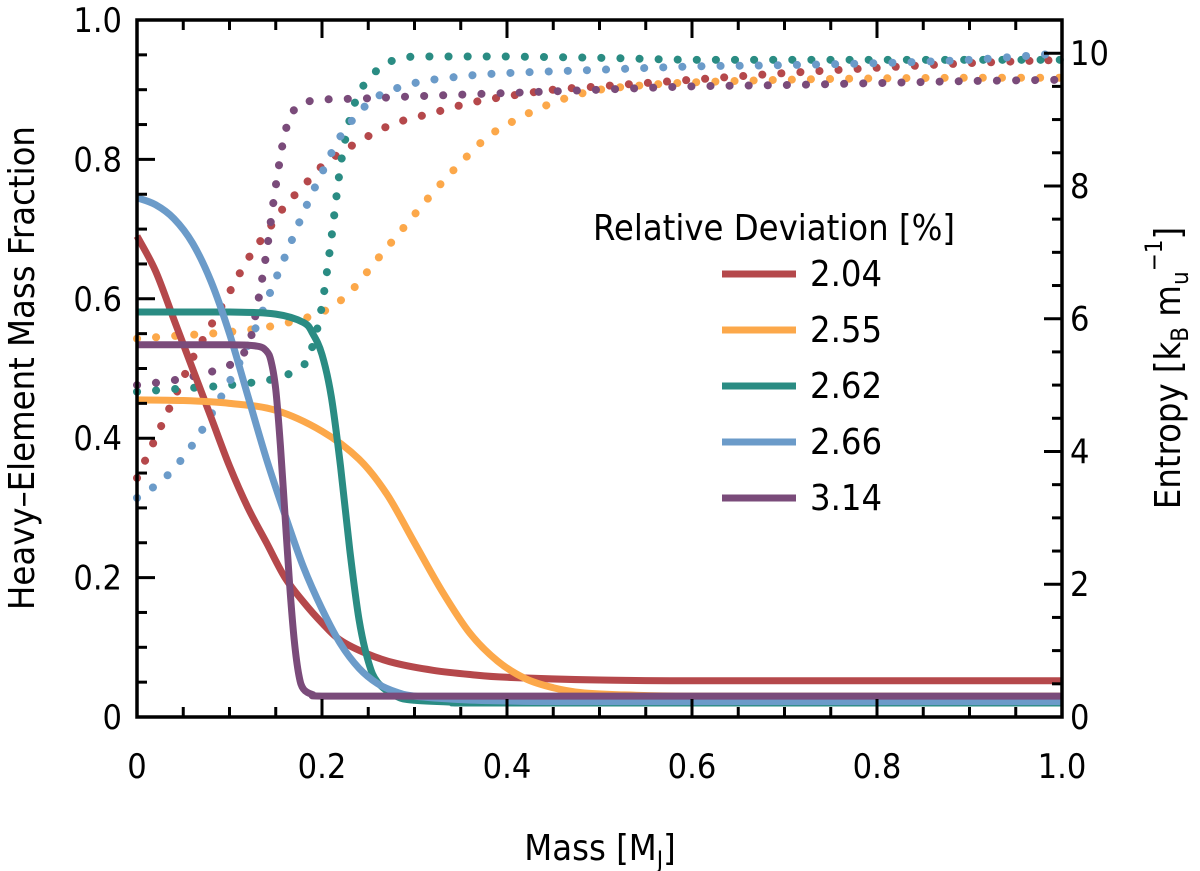  What do you see at coordinates (22, 368) in the screenshot?
I see `y-axis-label: Heavy–Element Mass Fraction` at bounding box center [22, 368].